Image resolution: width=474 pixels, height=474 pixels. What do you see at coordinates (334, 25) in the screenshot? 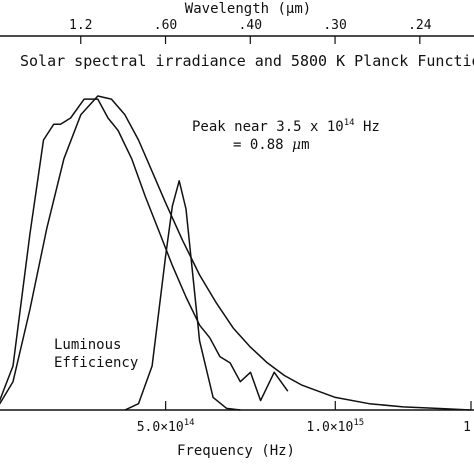
I see `top-tick-label: .30` at bounding box center [334, 25].